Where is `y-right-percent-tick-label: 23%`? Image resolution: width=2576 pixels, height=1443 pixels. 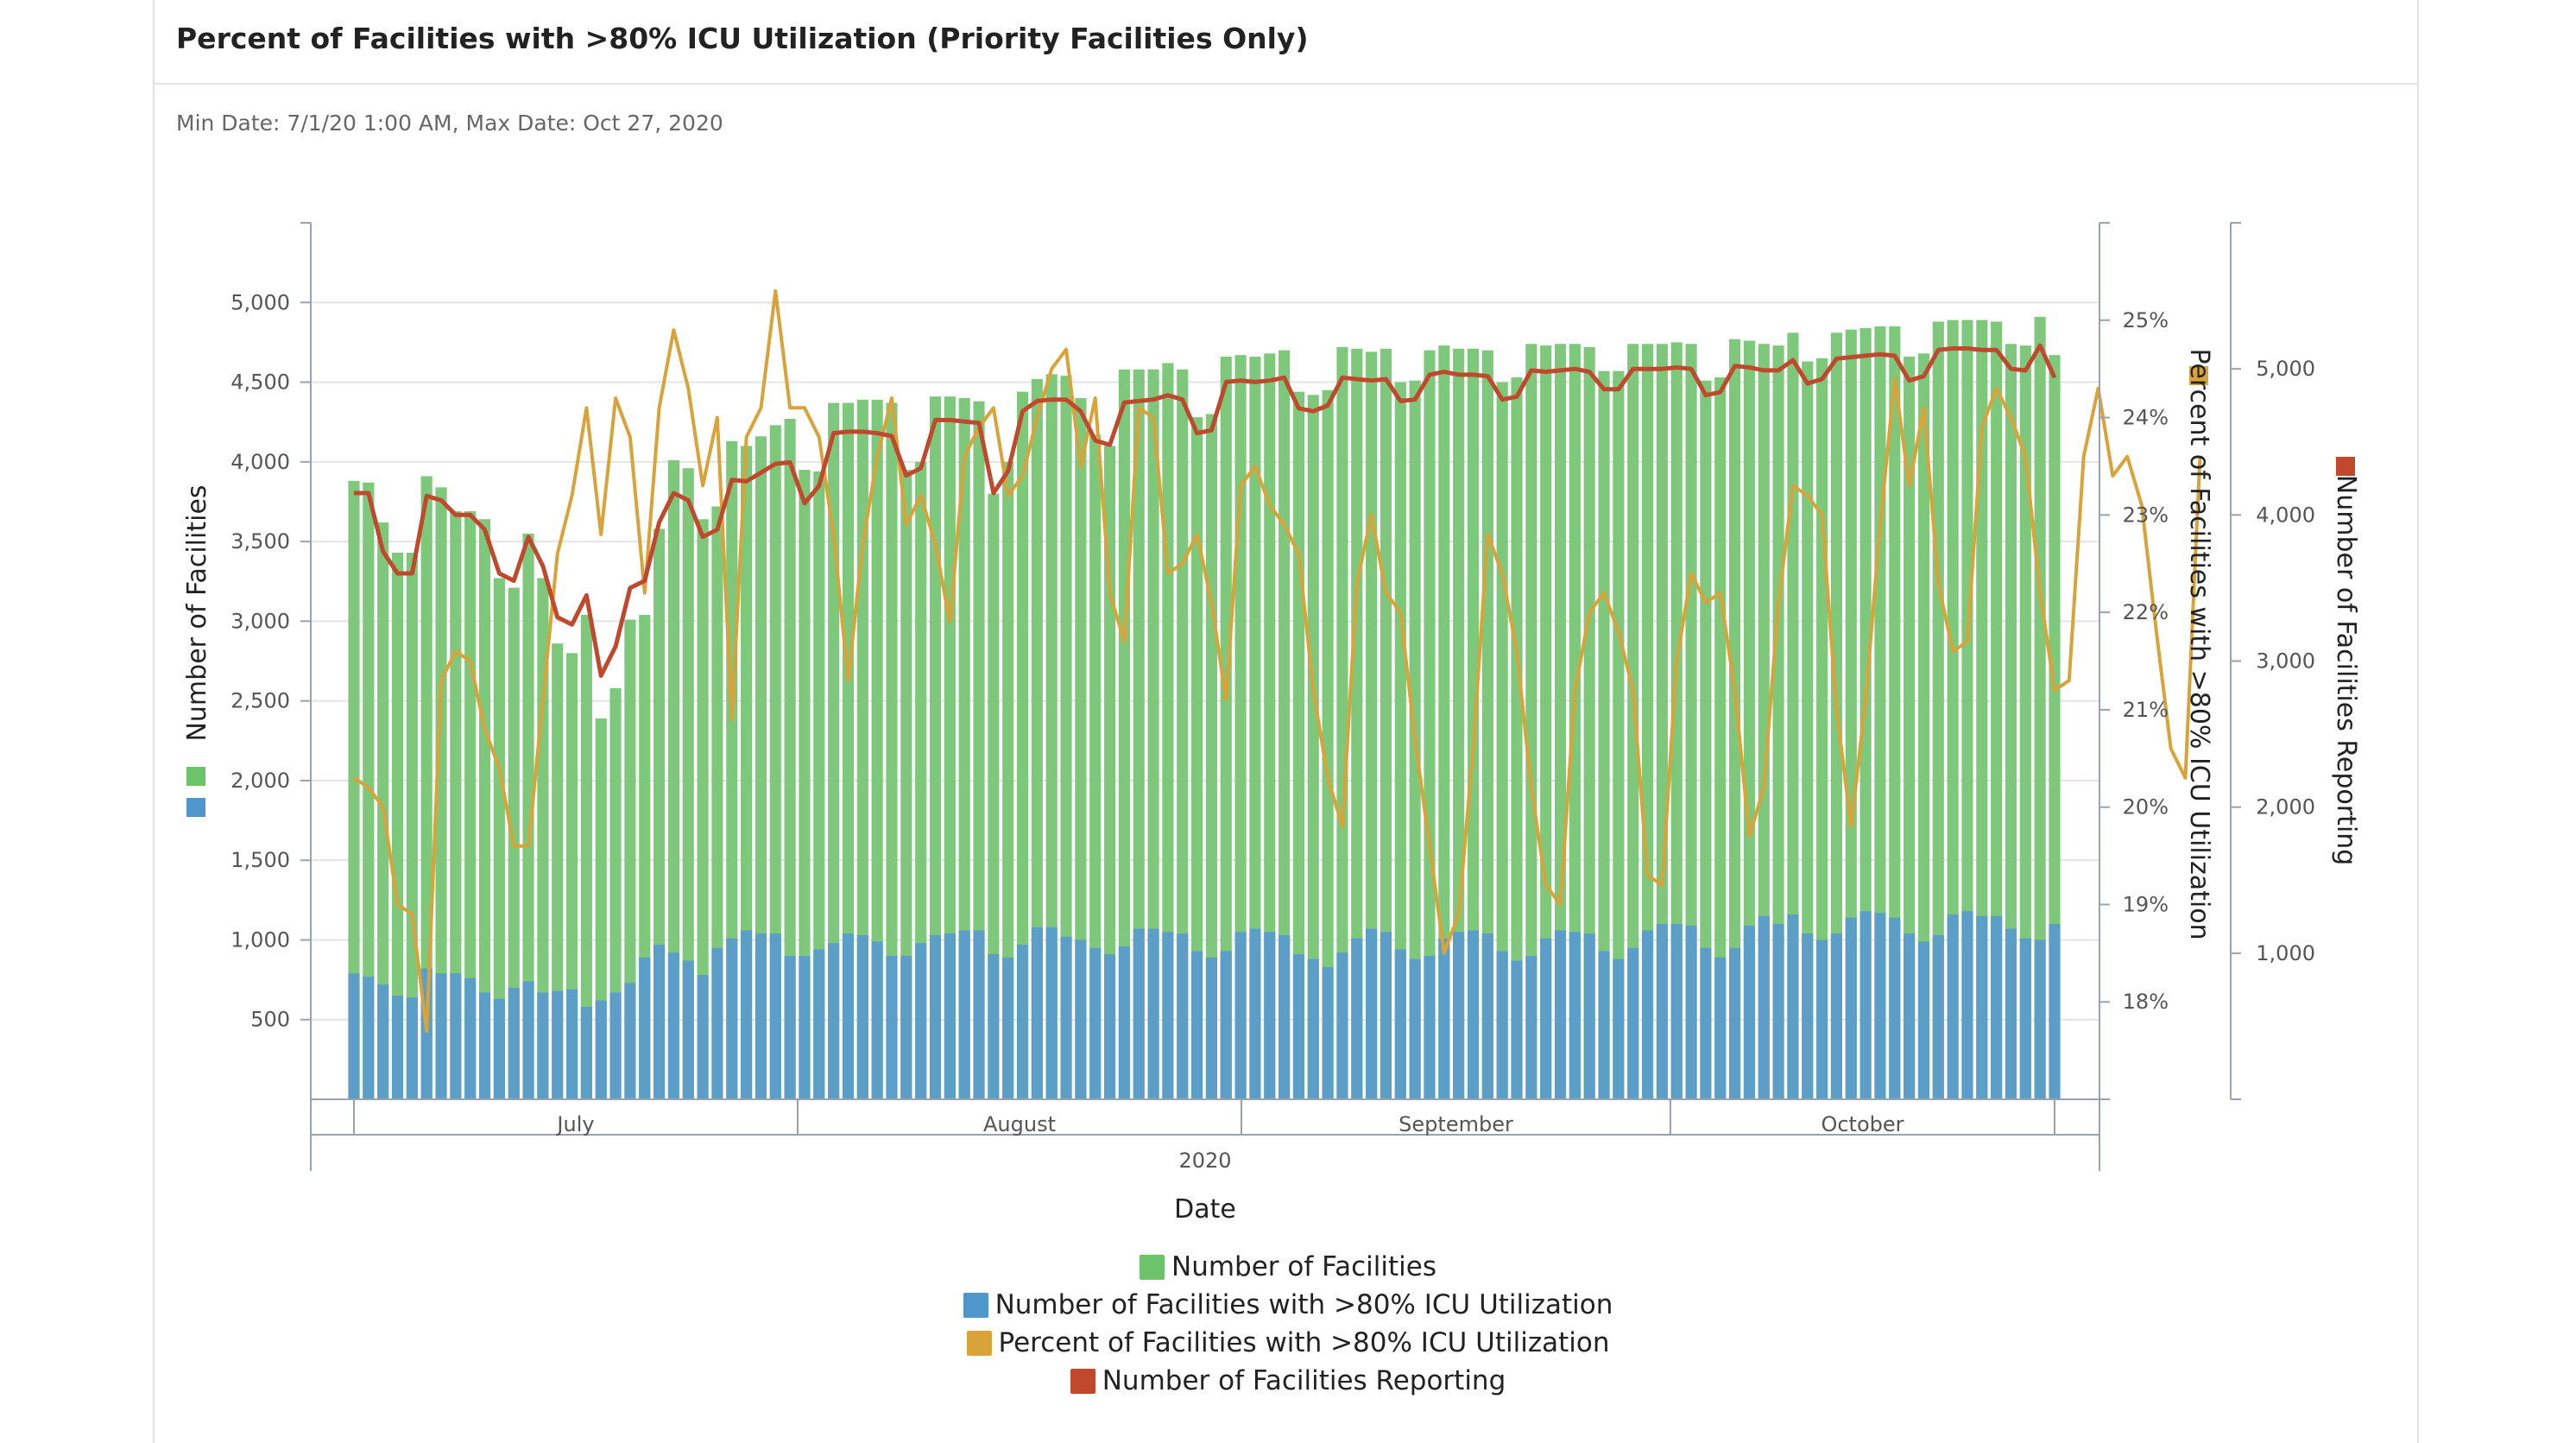 y-right-percent-tick-label: 23% is located at coordinates (2146, 515).